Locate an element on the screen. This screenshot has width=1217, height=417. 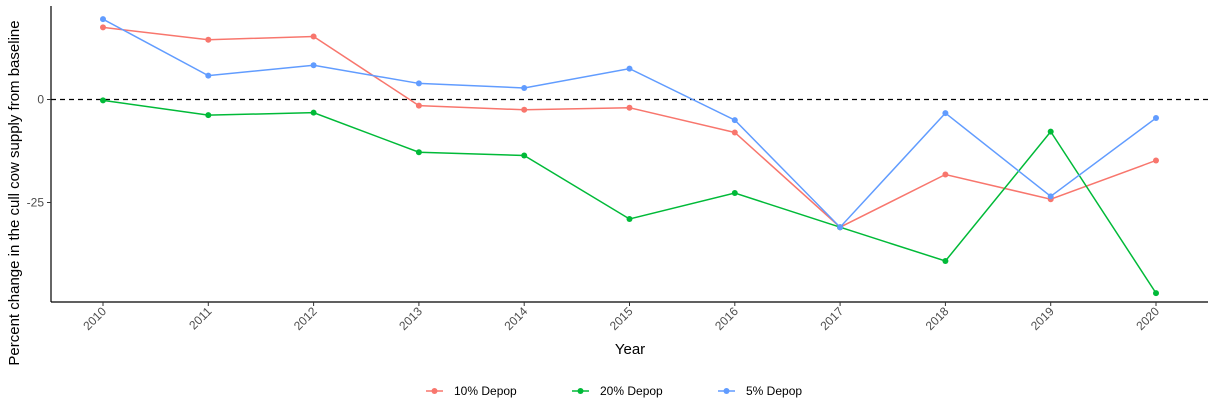
x-tick-label: 2013 is located at coordinates (410, 318).